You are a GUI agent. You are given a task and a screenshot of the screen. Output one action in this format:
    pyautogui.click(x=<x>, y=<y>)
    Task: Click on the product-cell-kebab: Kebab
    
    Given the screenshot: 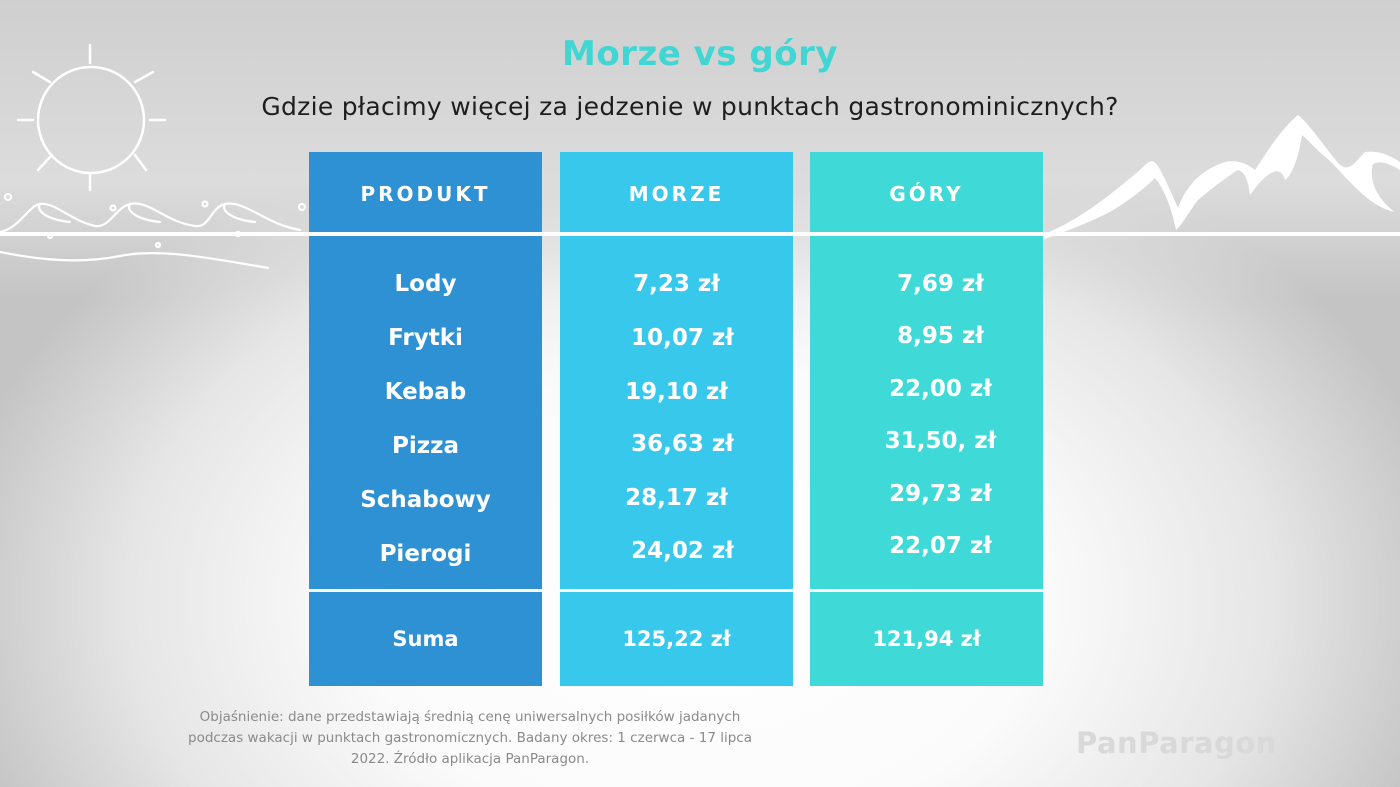 What is the action you would take?
    pyautogui.click(x=425, y=392)
    